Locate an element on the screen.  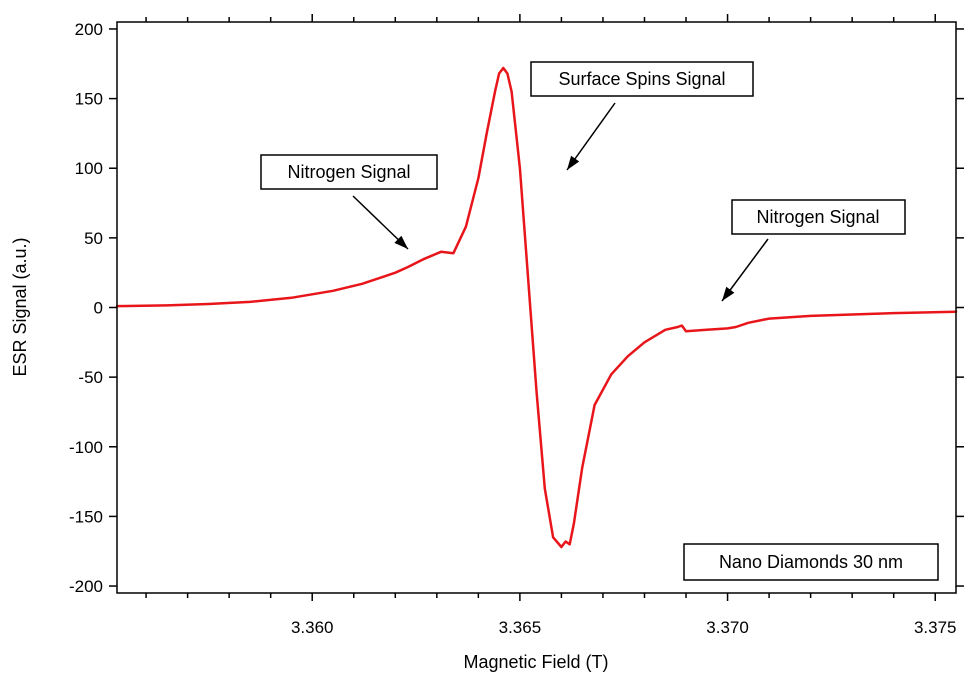
x-tick-label: 3.360 is located at coordinates (312, 627).